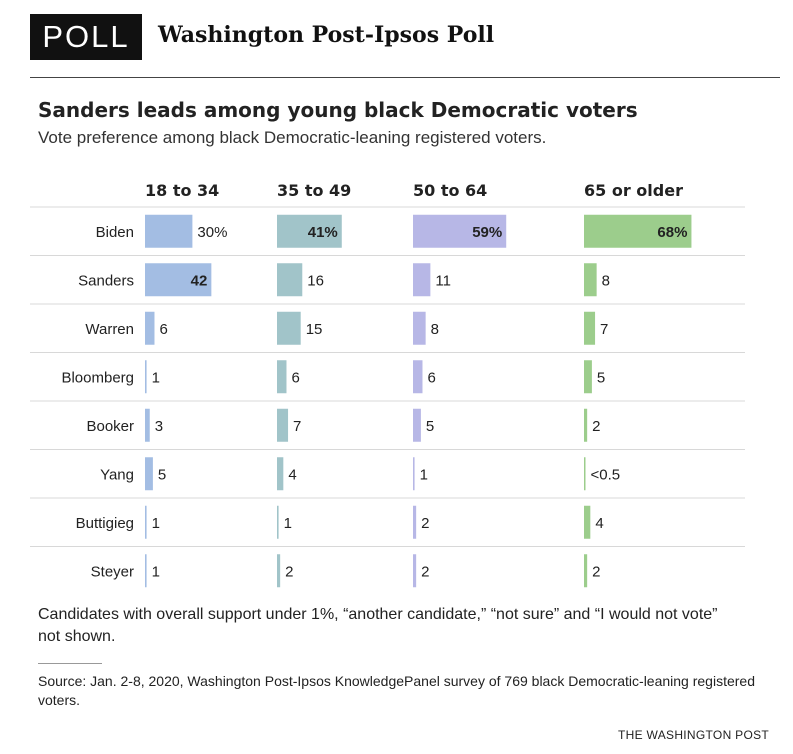  What do you see at coordinates (156, 571) in the screenshot?
I see `value-label-0-7: 1` at bounding box center [156, 571].